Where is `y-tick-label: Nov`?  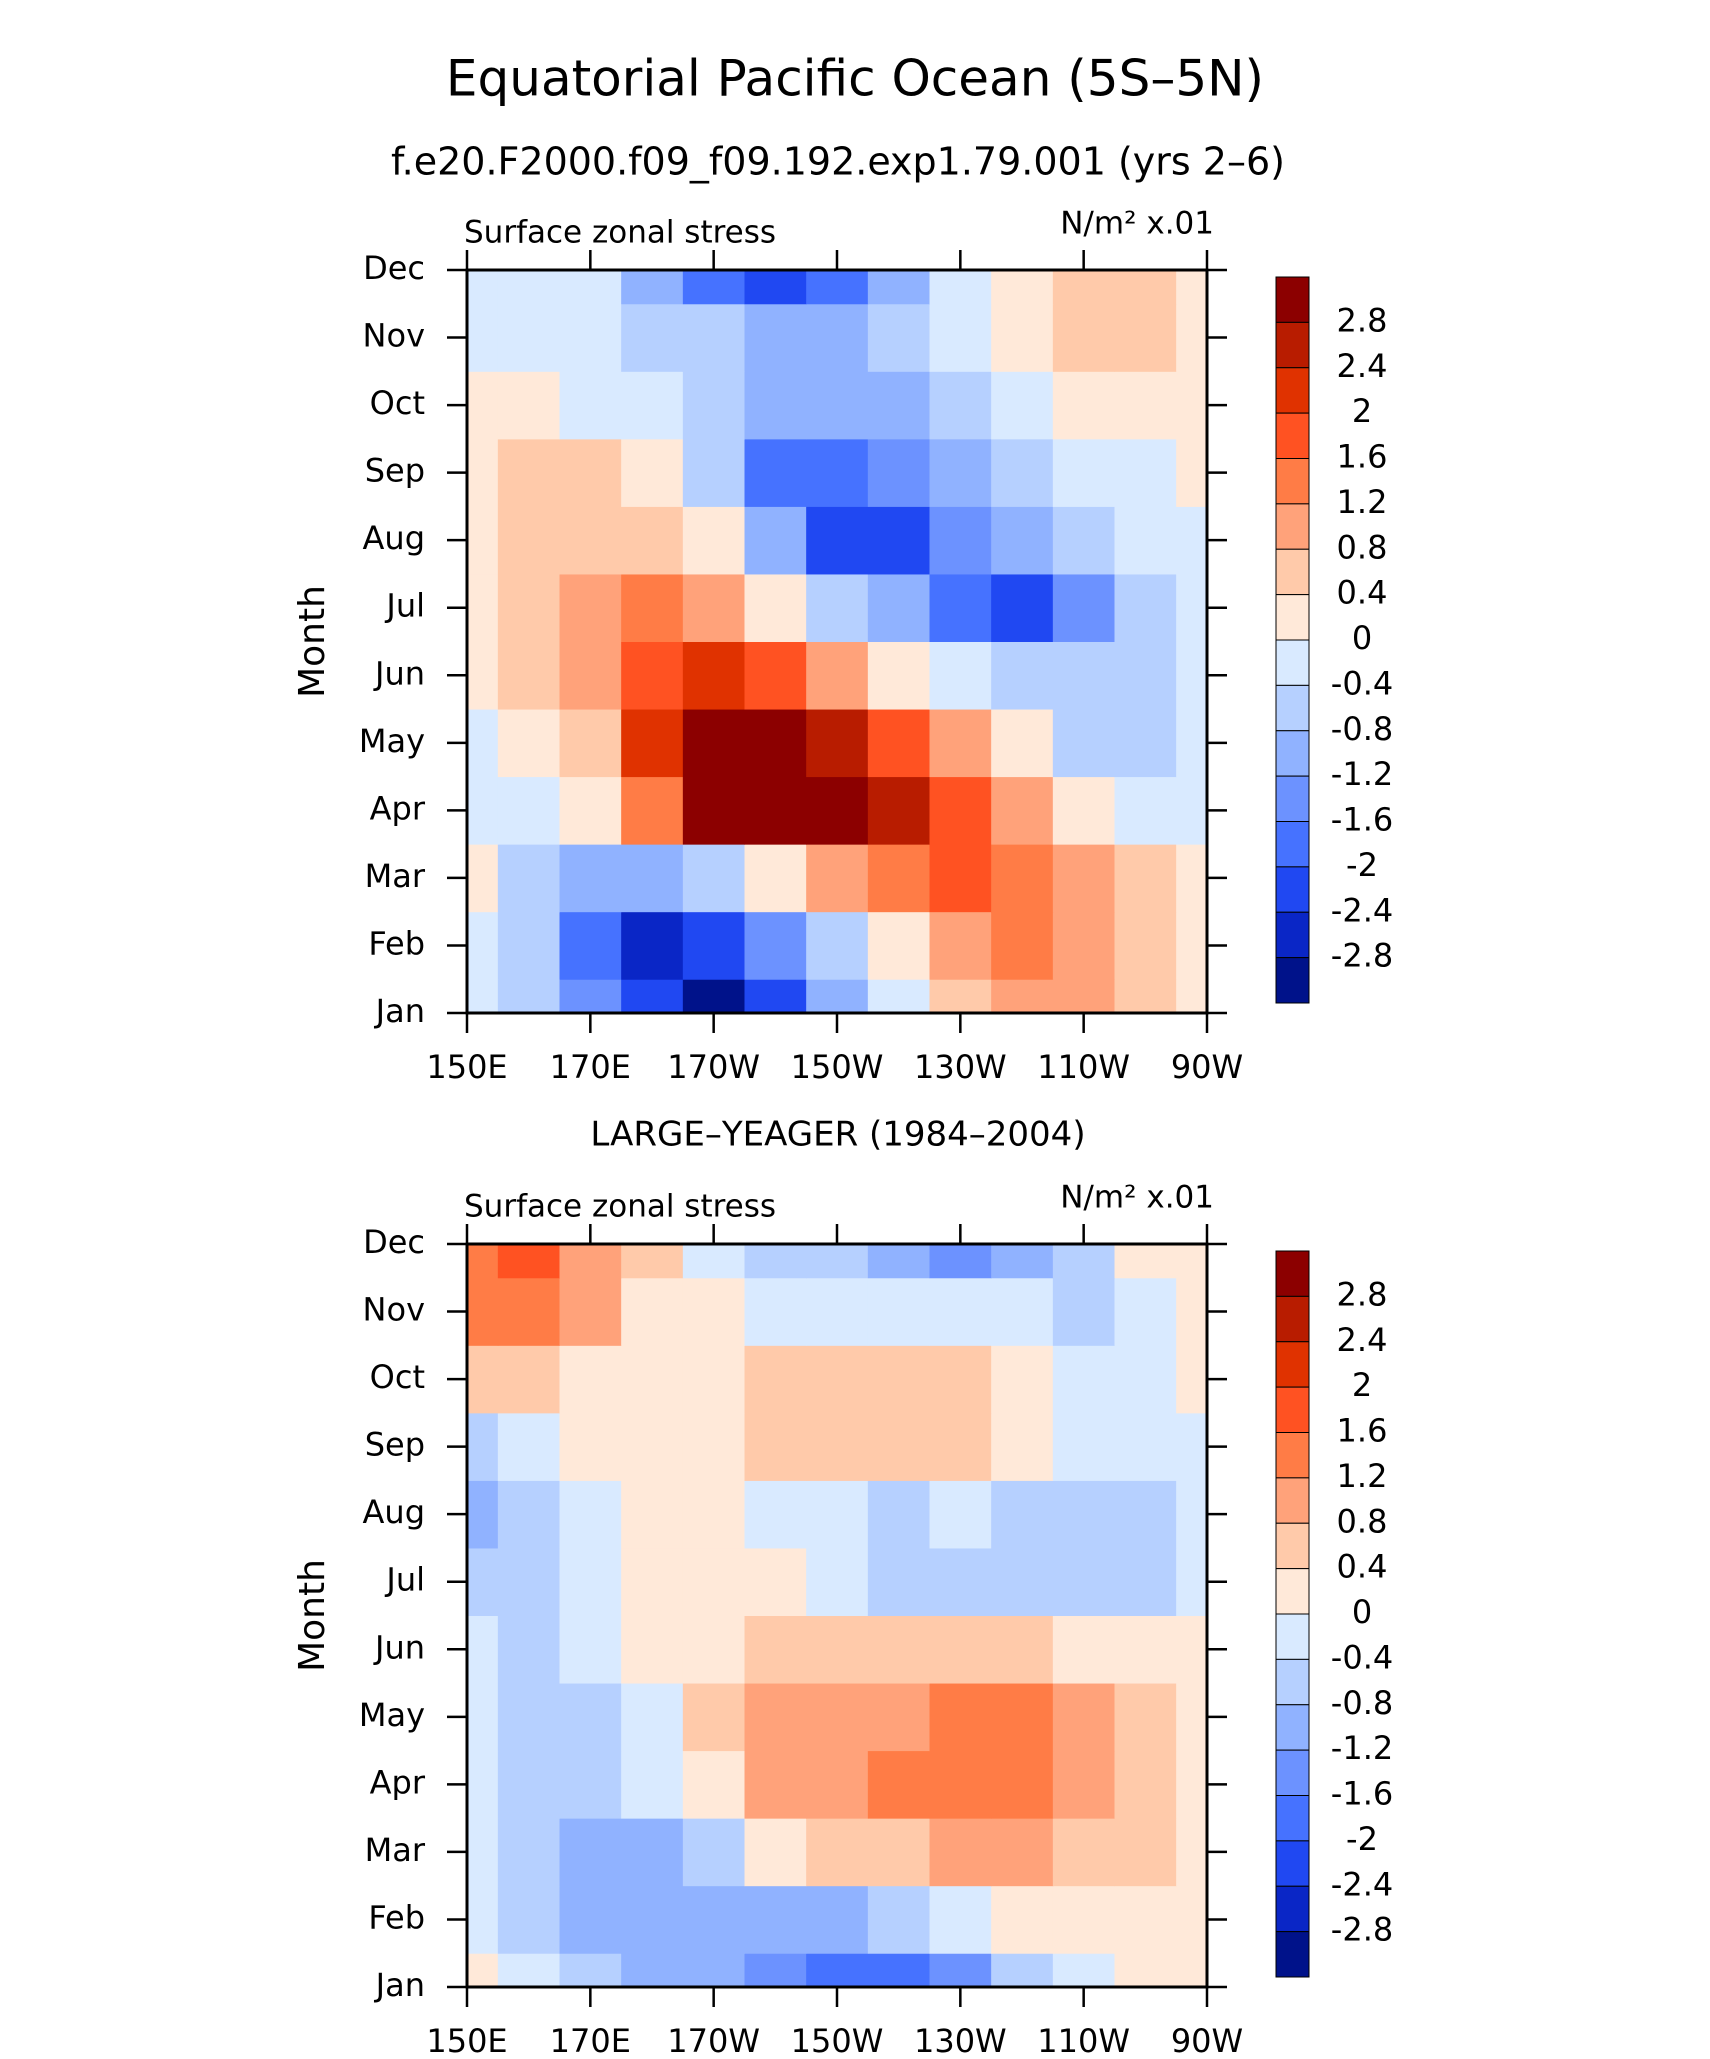
y-tick-label: Nov is located at coordinates (394, 336).